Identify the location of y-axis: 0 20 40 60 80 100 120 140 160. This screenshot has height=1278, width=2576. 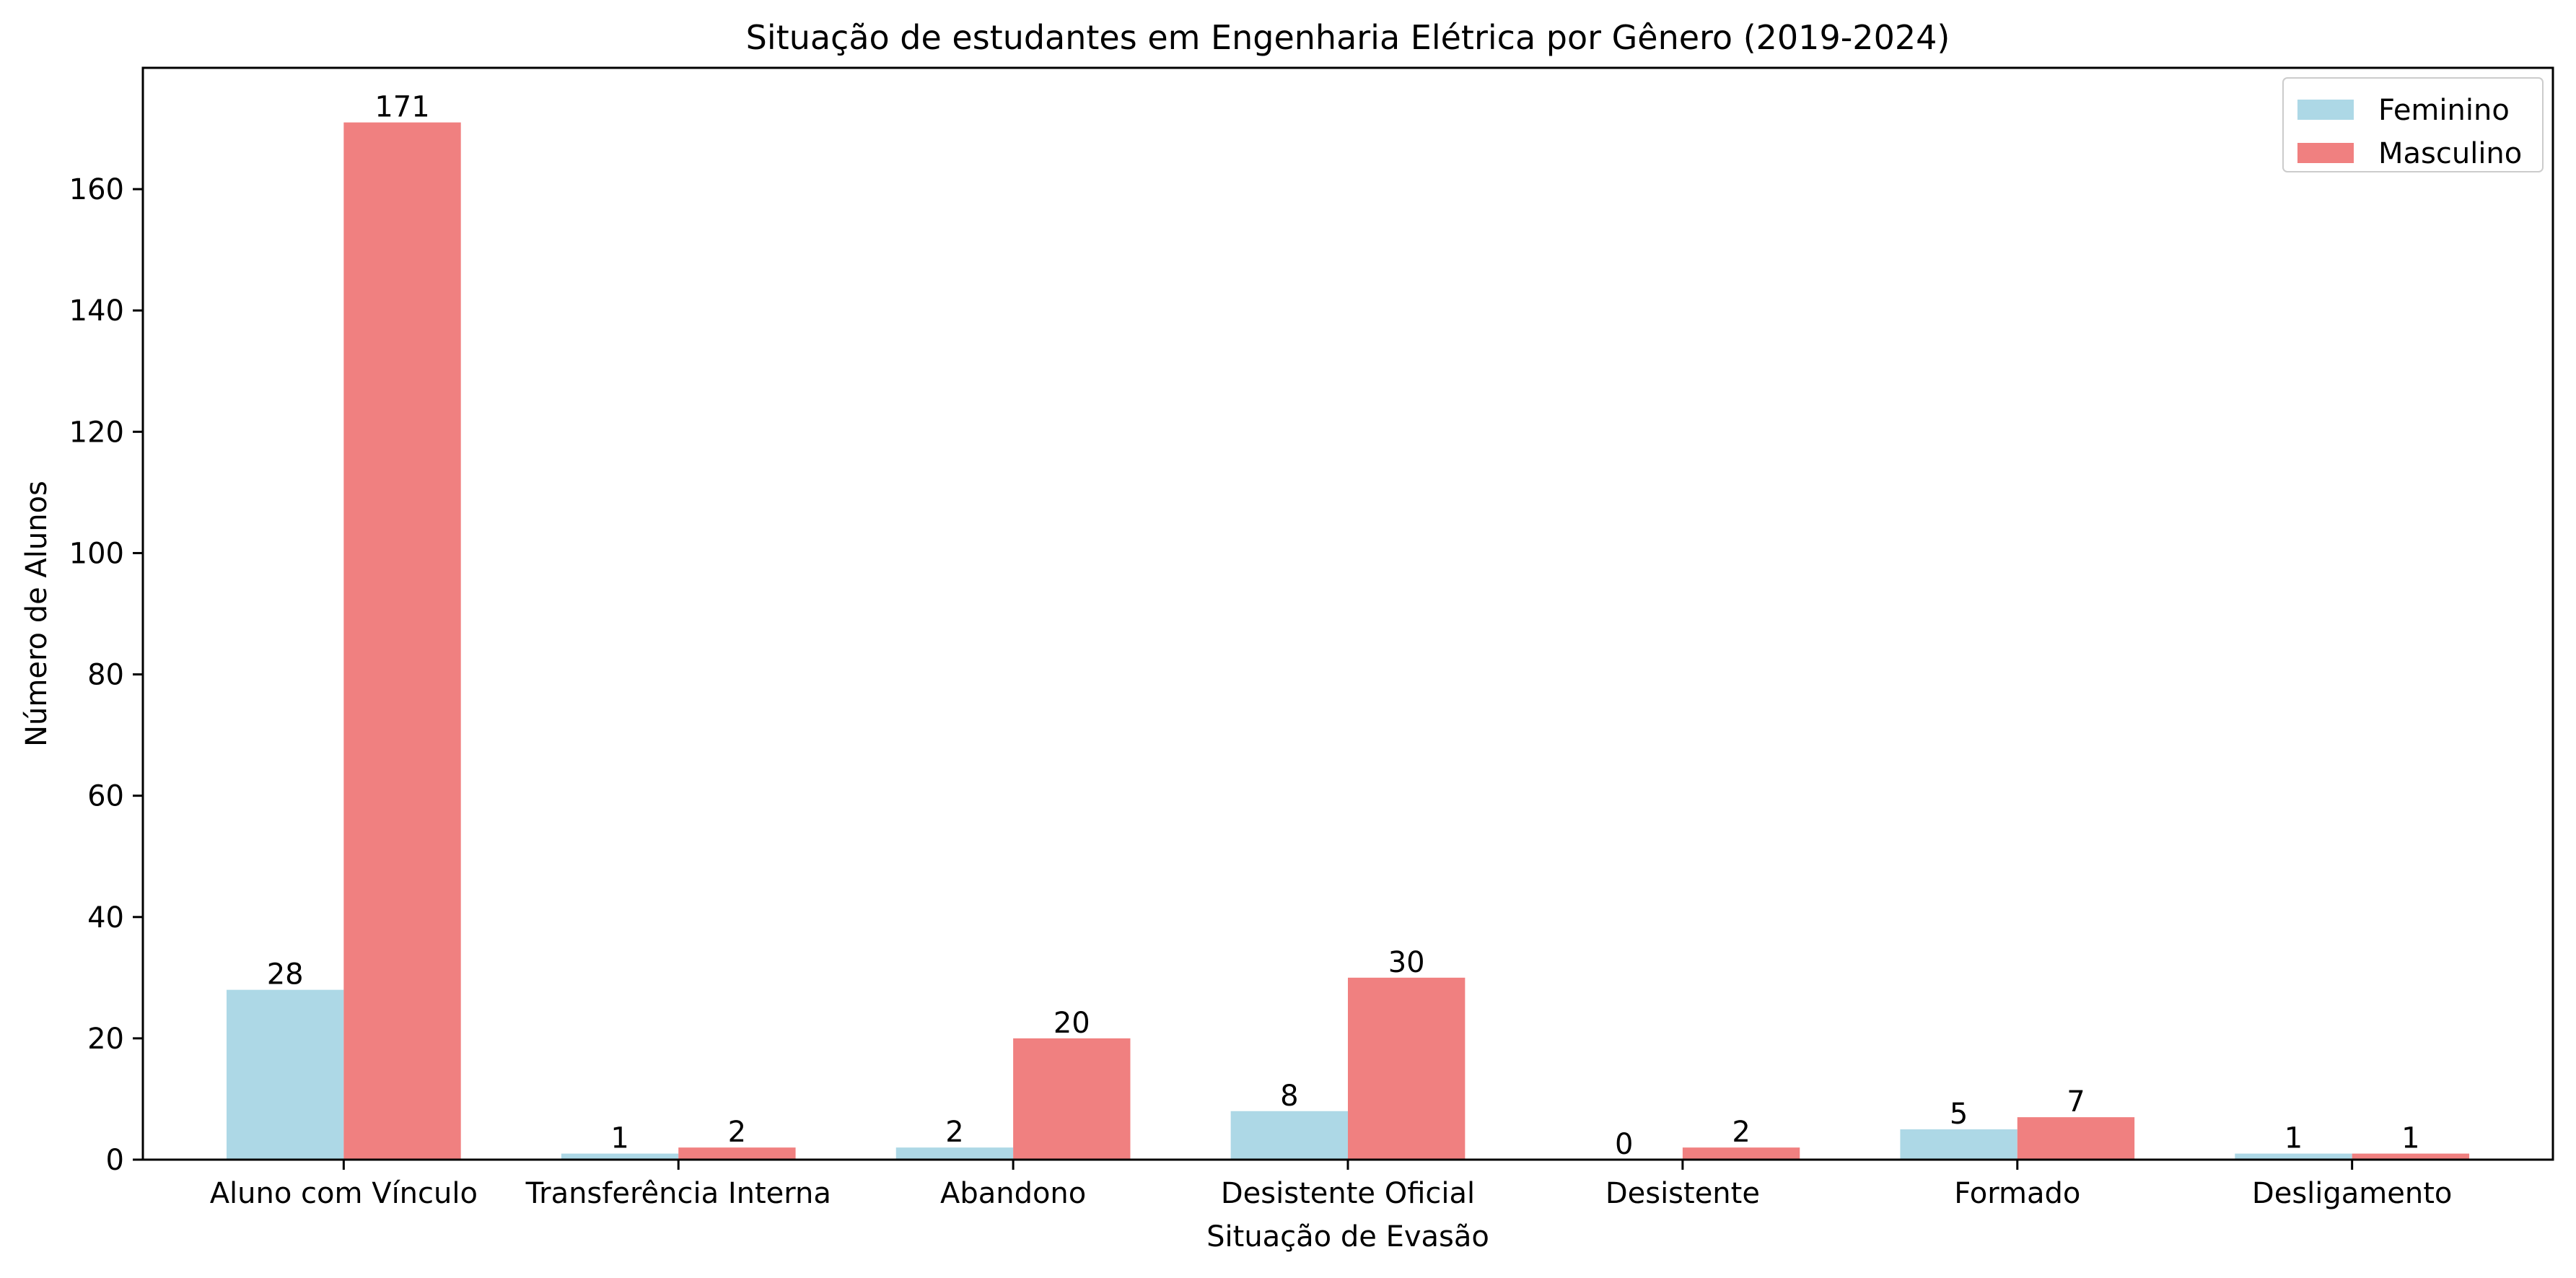
(106, 675).